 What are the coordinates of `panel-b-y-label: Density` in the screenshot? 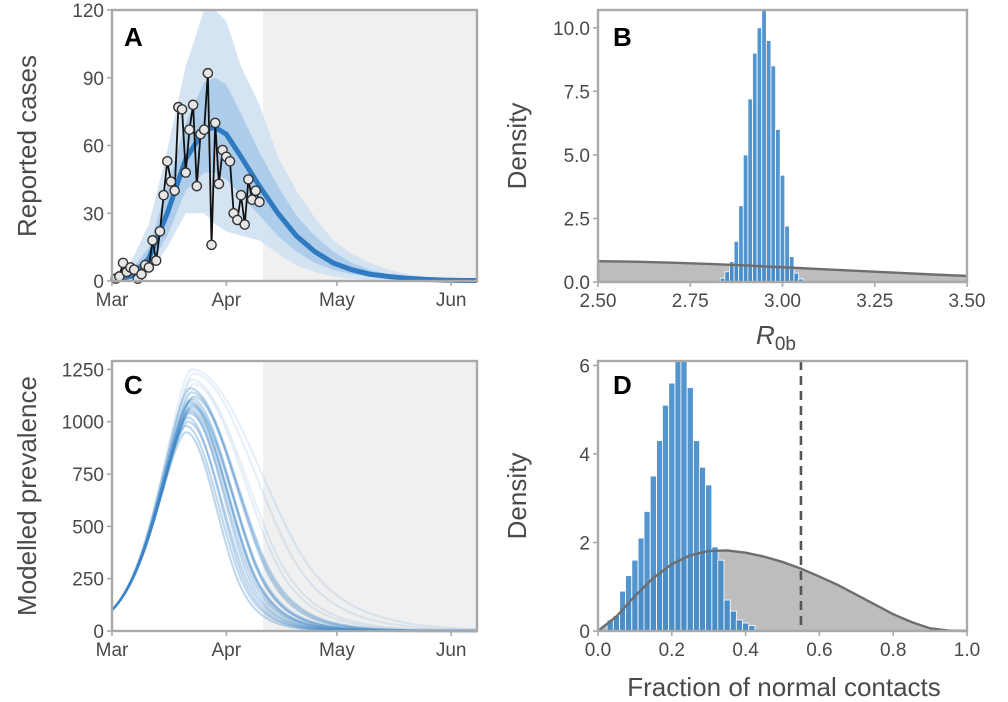 It's located at (517, 146).